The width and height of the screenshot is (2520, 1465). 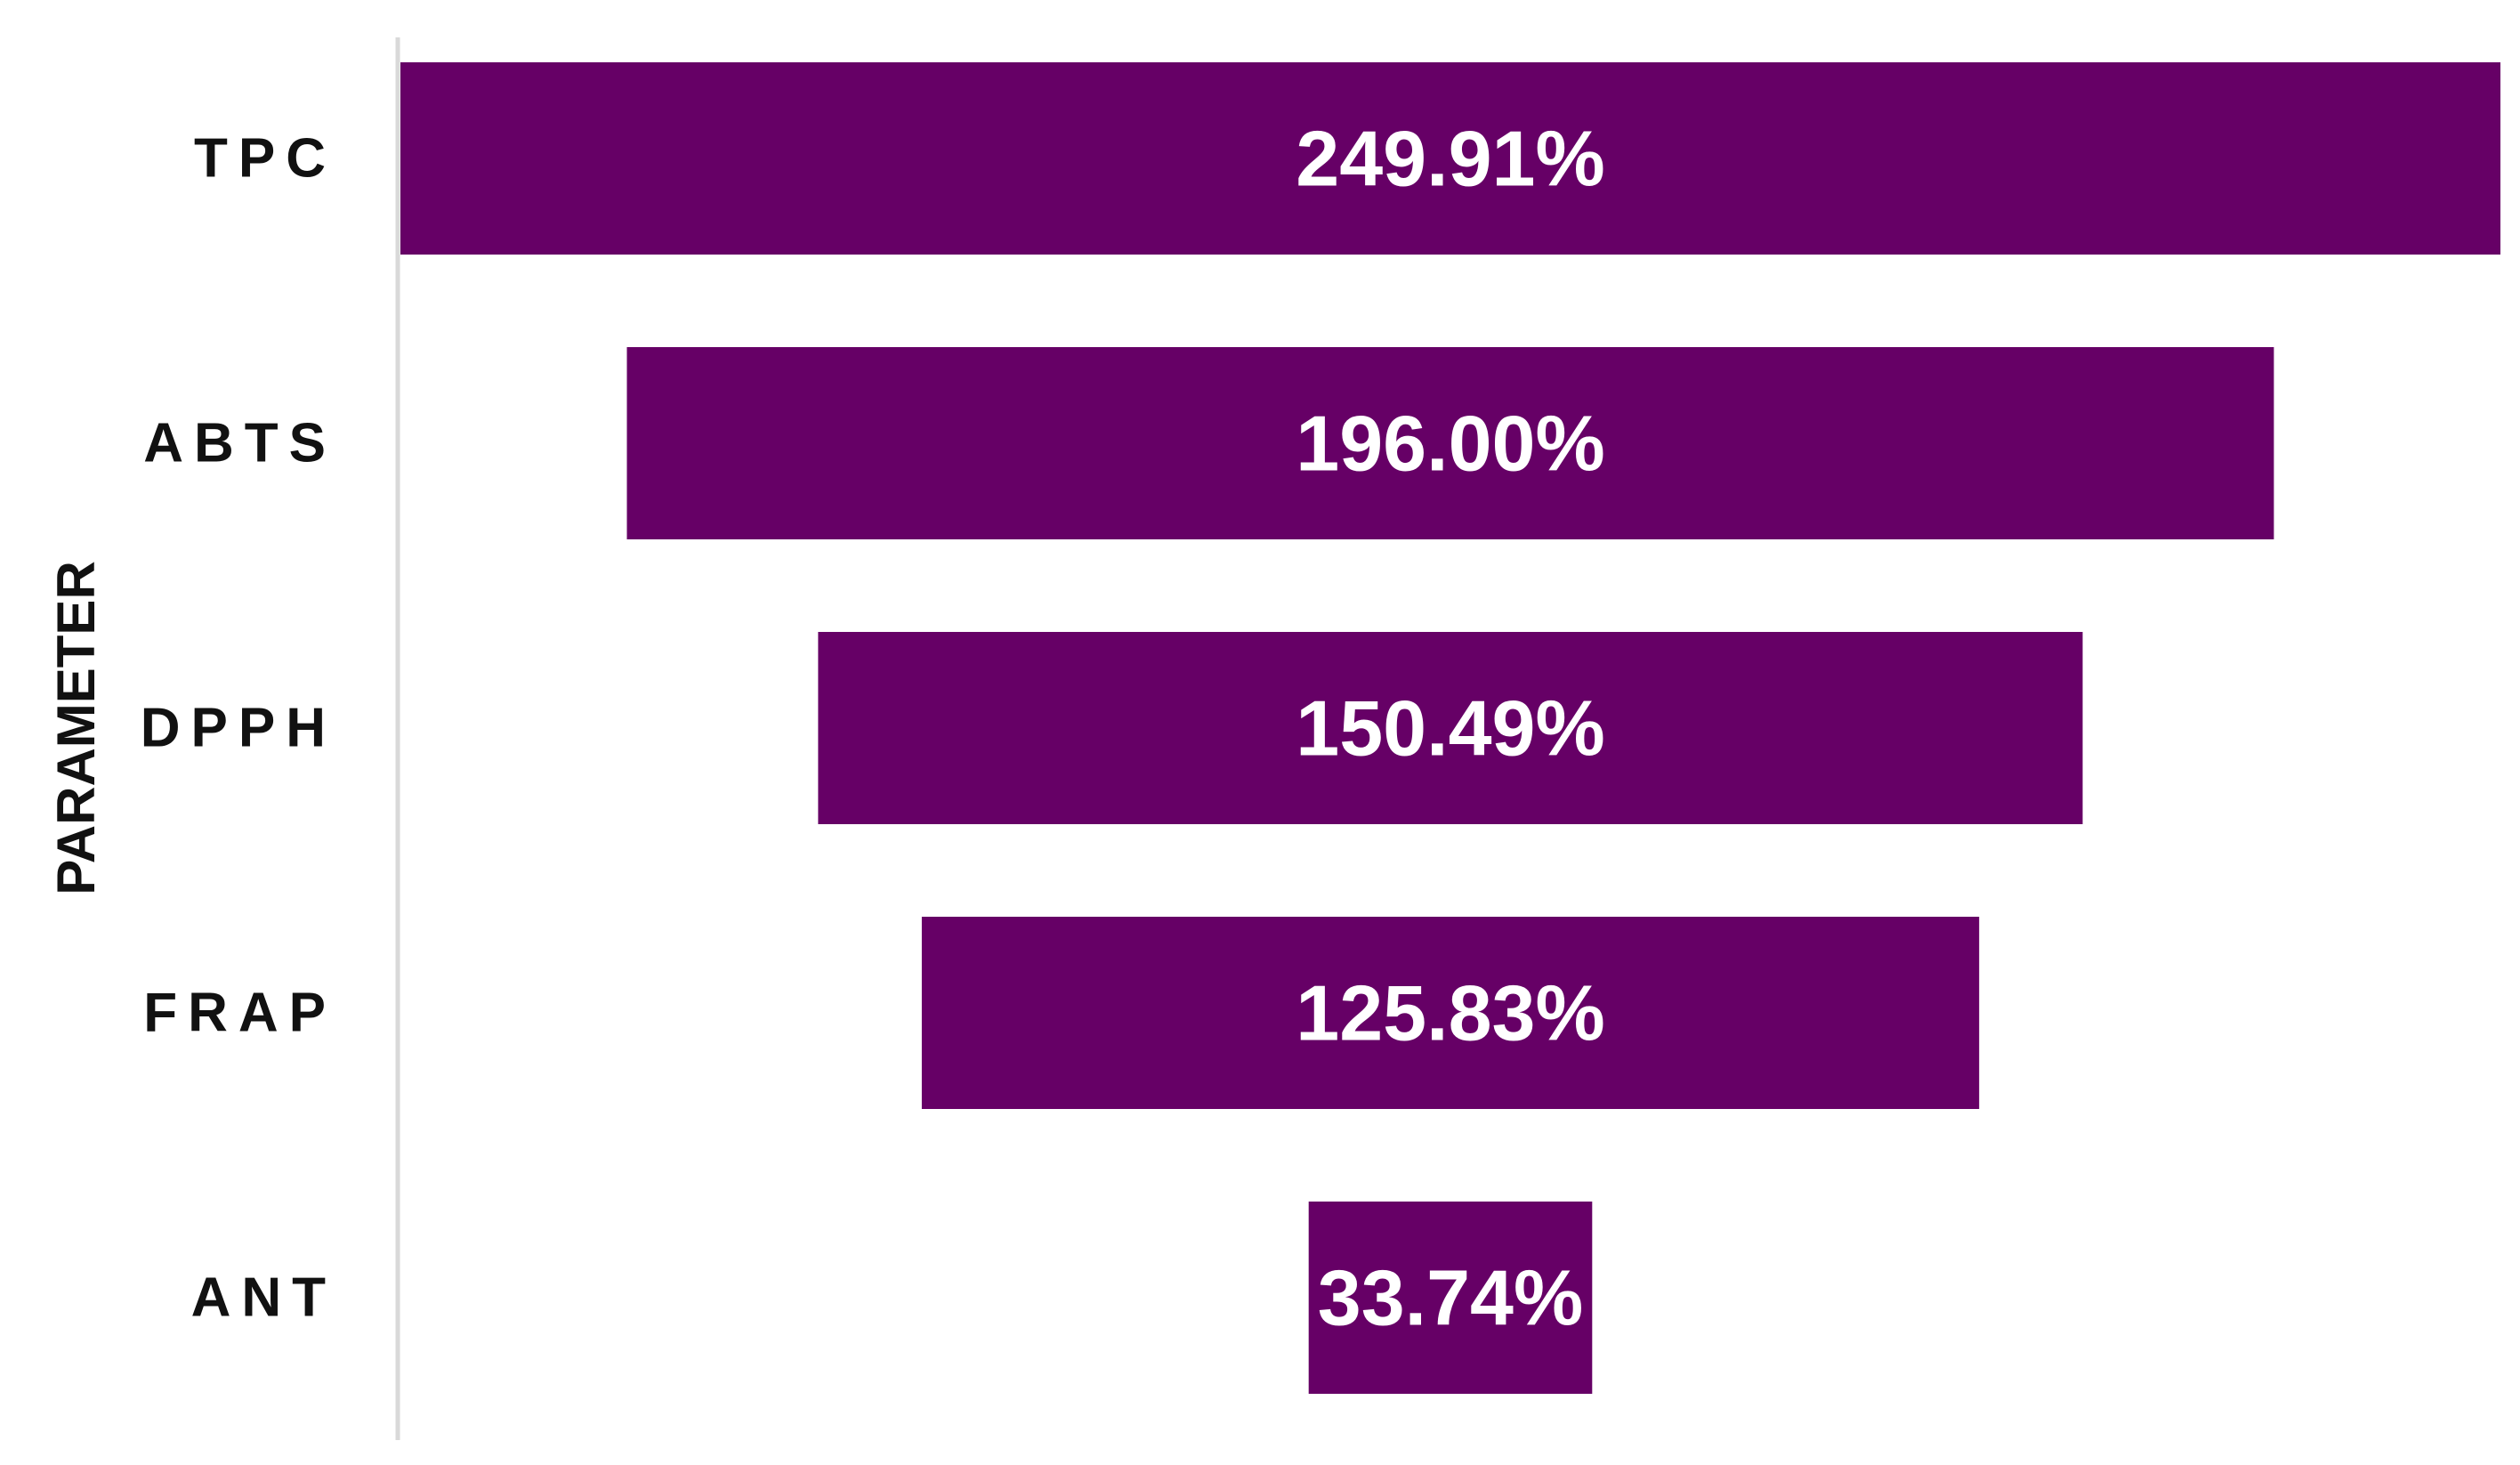 I want to click on bar-abts, so click(x=1450, y=443).